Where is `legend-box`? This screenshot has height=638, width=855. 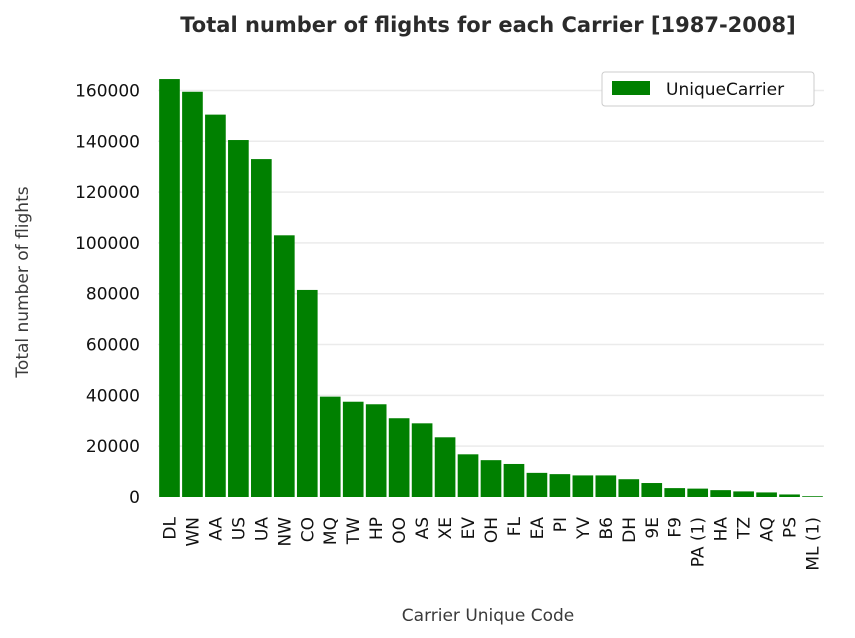
legend-box is located at coordinates (708, 89).